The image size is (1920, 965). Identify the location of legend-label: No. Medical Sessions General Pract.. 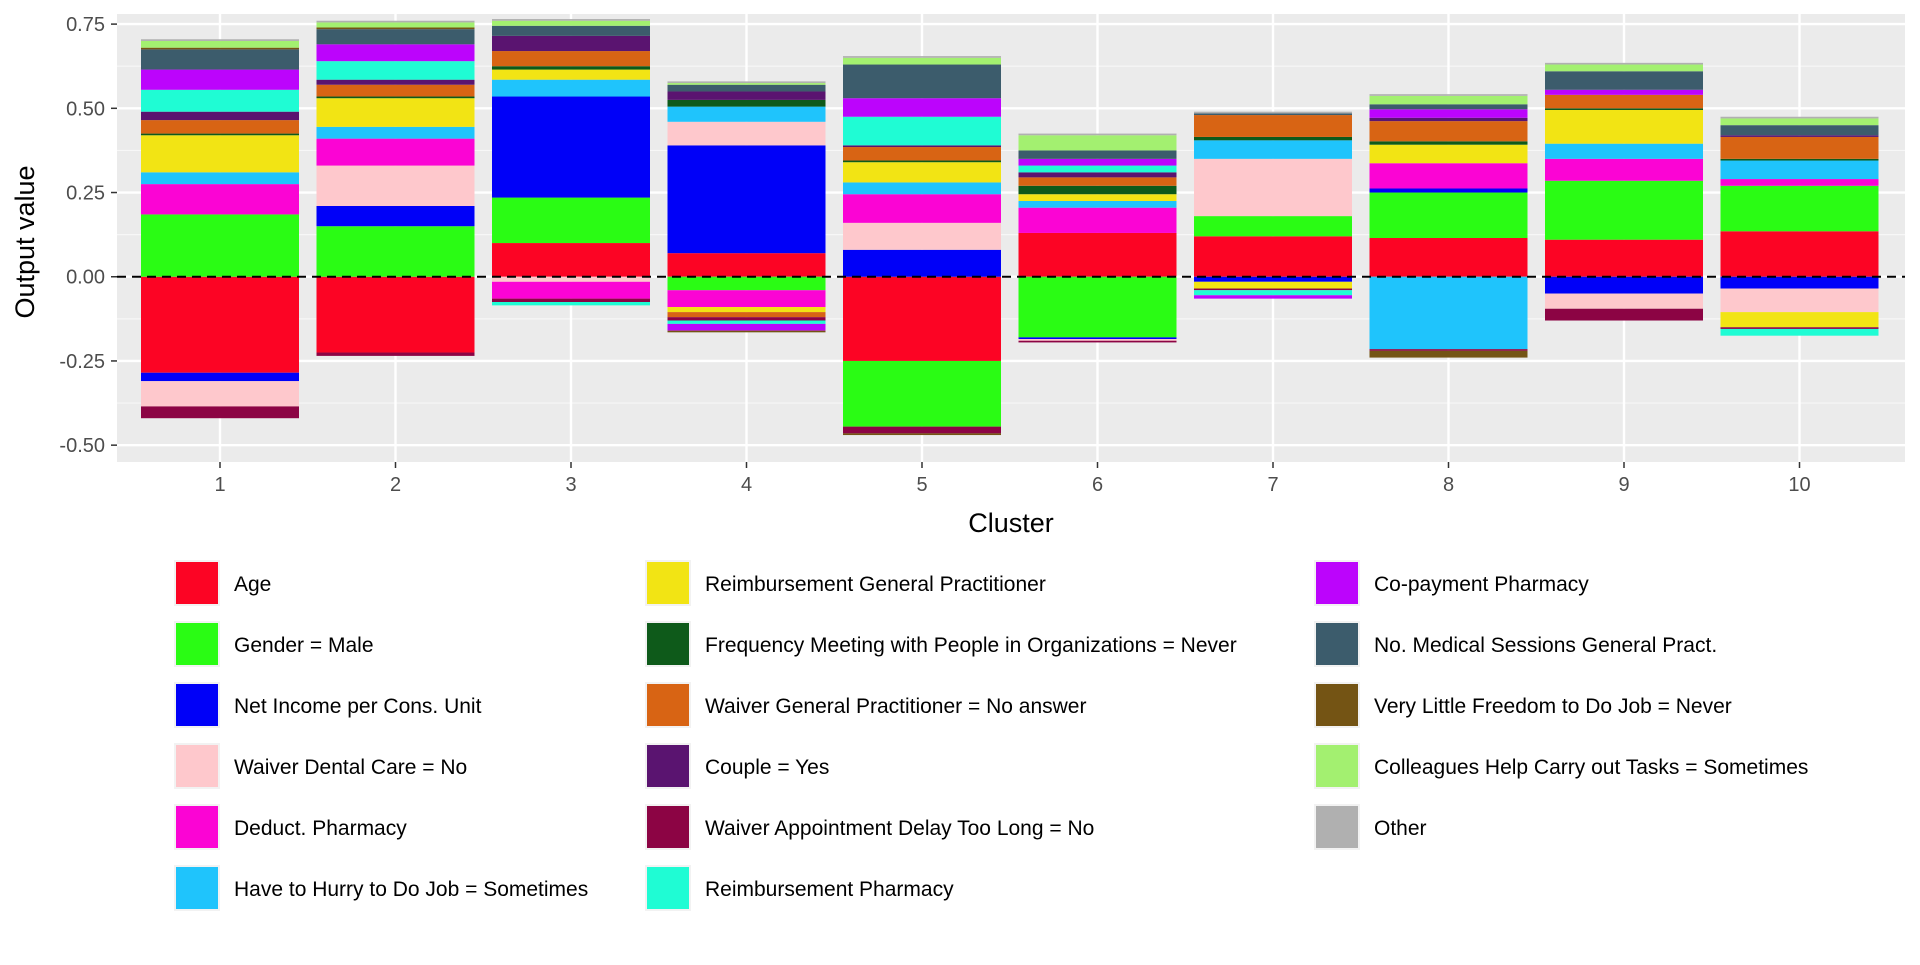
(1545, 645).